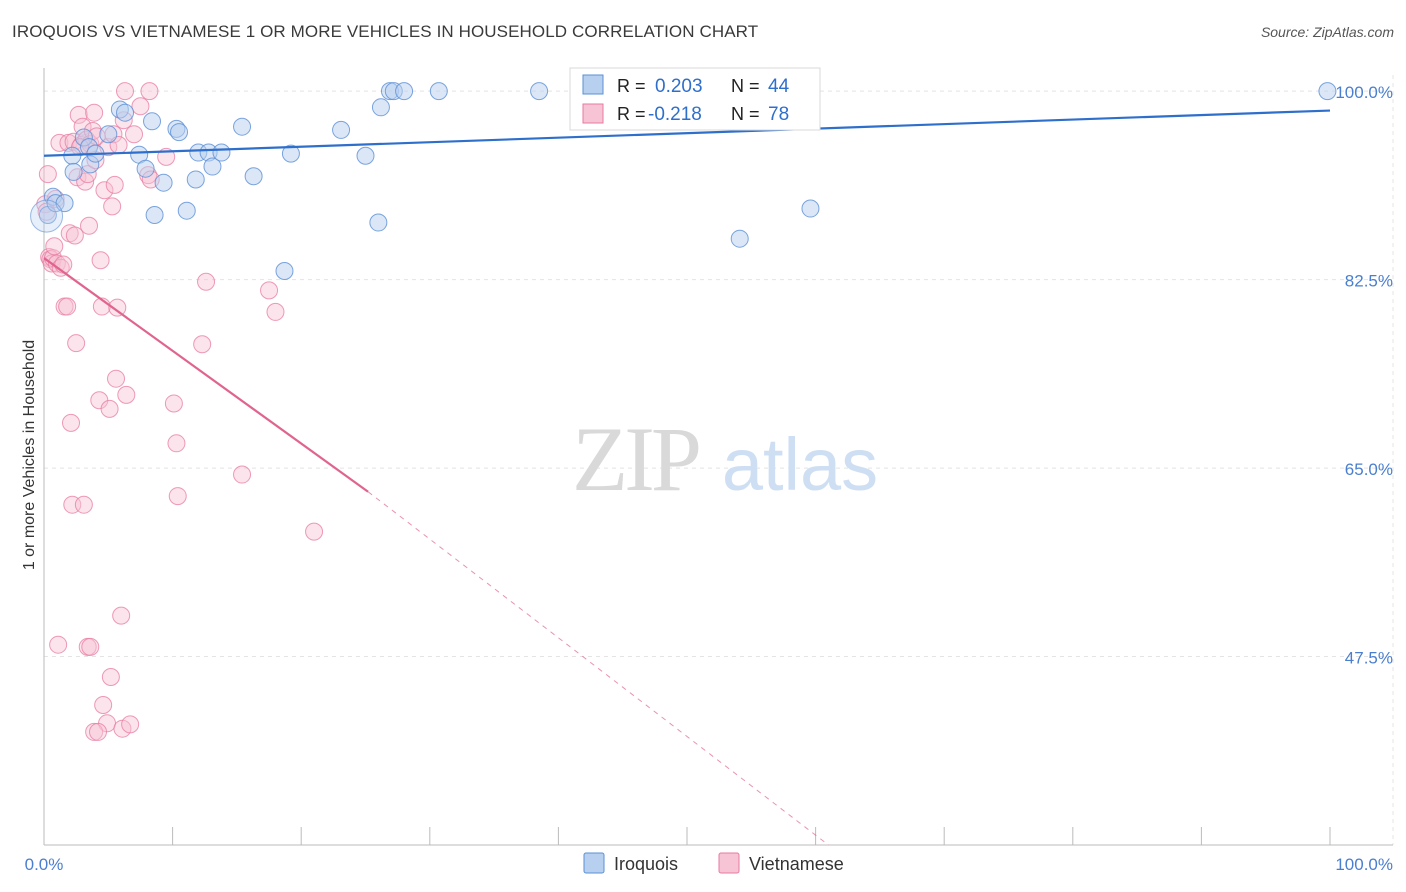 Image resolution: width=1406 pixels, height=892 pixels. I want to click on watermark-atlas: atlas, so click(800, 464).